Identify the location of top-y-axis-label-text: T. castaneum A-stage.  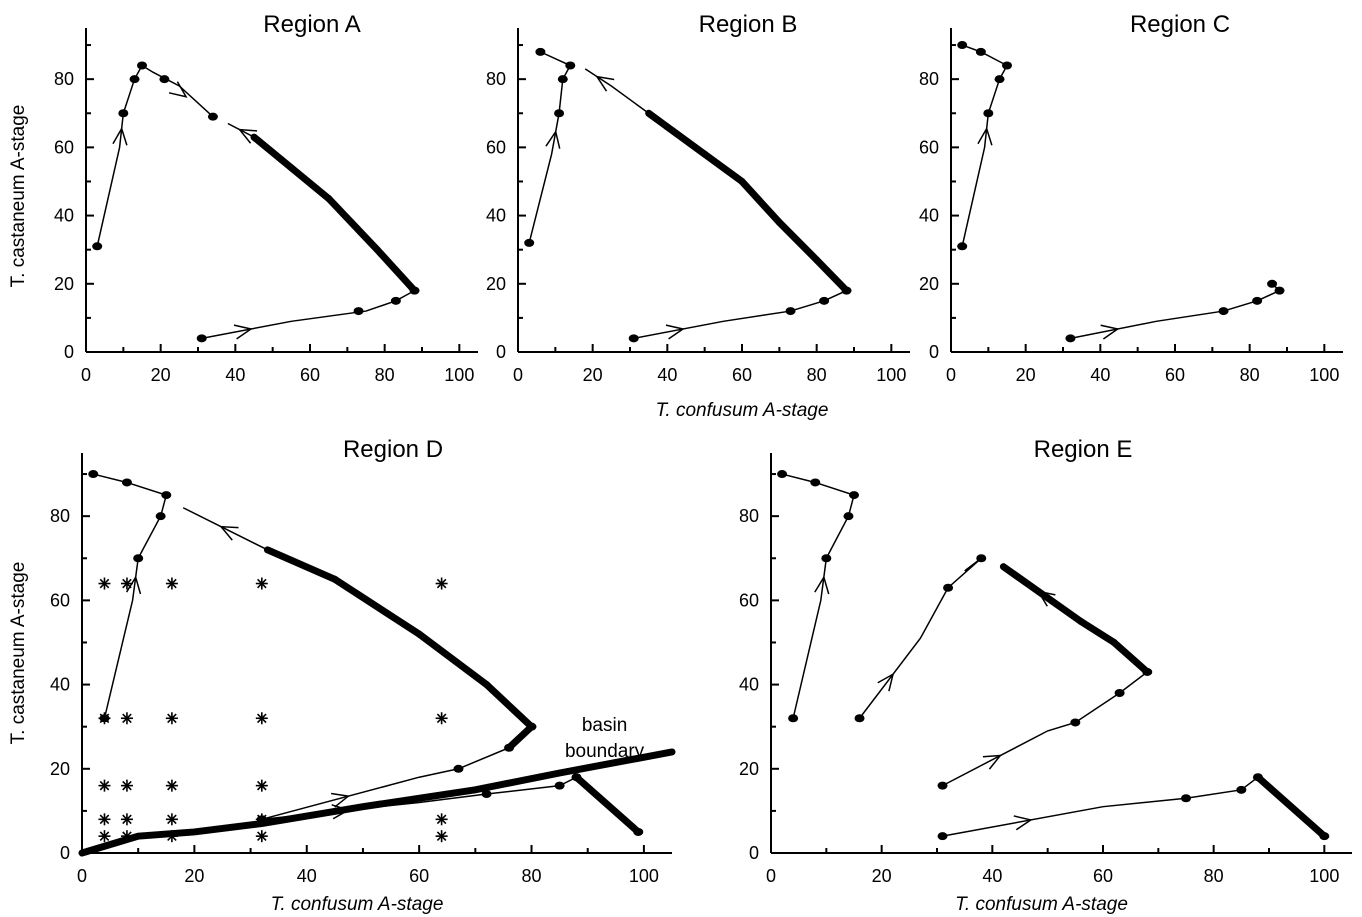
(18, 196).